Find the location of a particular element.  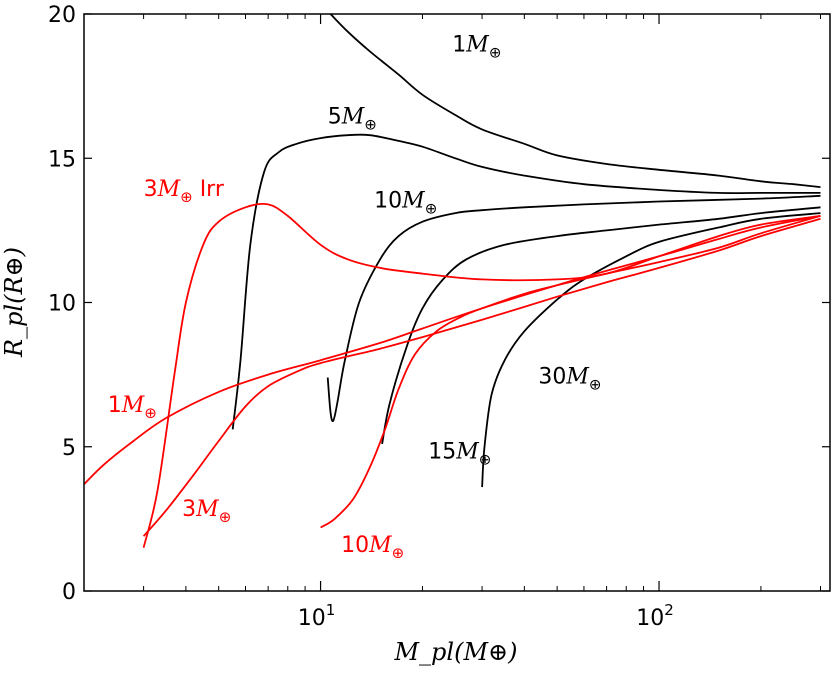

series-label-6: 1M⊕ is located at coordinates (132, 407).